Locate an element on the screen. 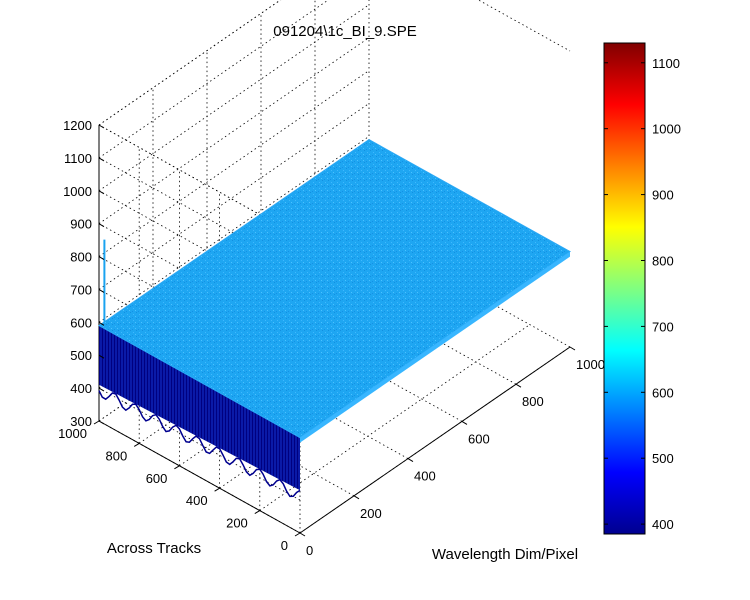 This screenshot has height=600, width=750. x-axis-ticks: 0 200 400 600 800 1000 is located at coordinates (452, 452).